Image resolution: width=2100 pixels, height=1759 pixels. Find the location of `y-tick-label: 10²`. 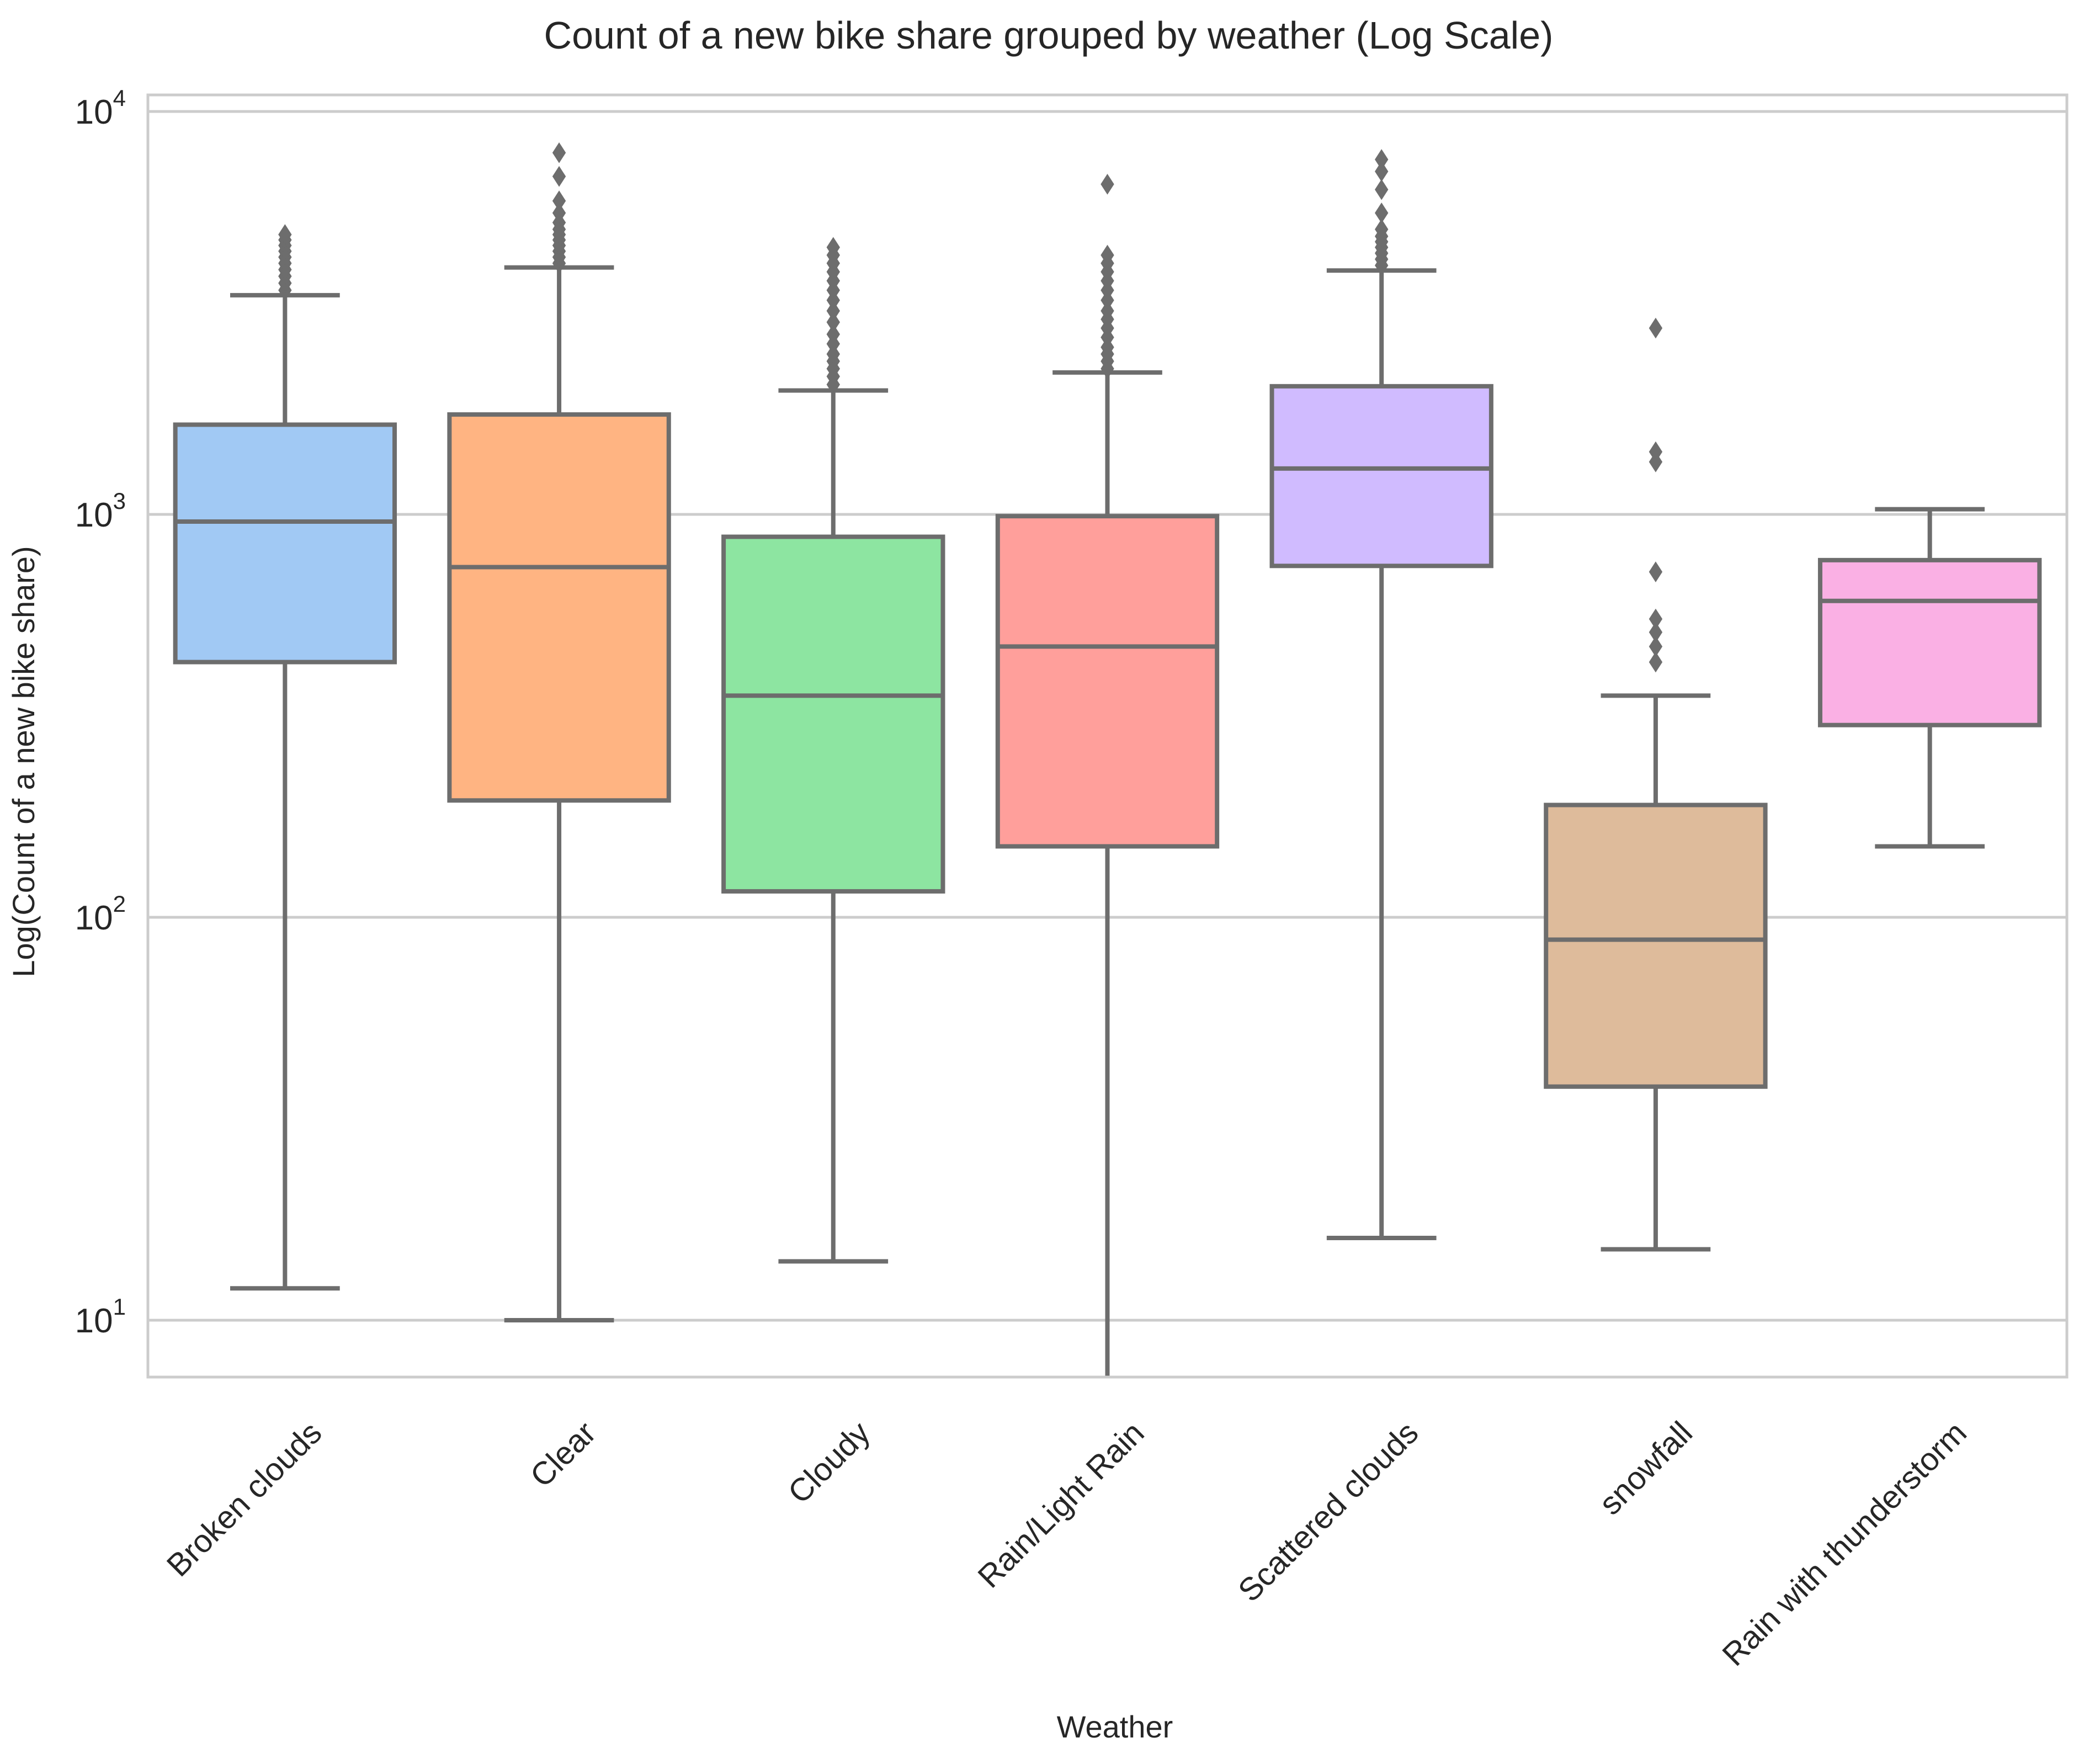

y-tick-label: 10² is located at coordinates (100, 914).